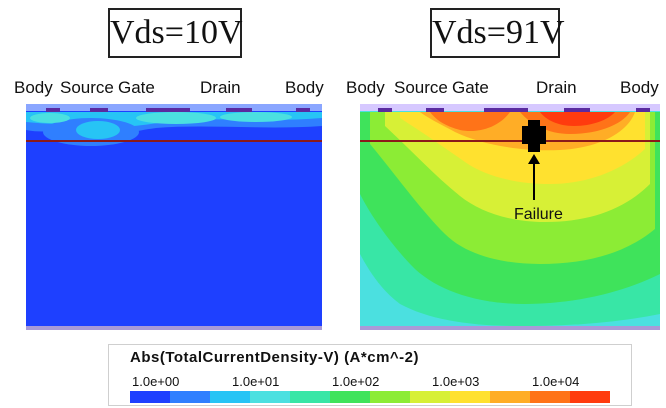  Describe the element at coordinates (534, 136) in the screenshot. I see `failure-marker` at that location.